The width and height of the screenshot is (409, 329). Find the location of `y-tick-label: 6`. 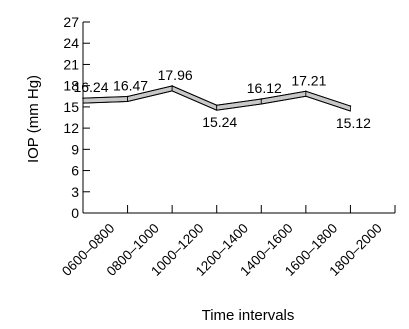

y-tick-label: 6 is located at coordinates (75, 171).